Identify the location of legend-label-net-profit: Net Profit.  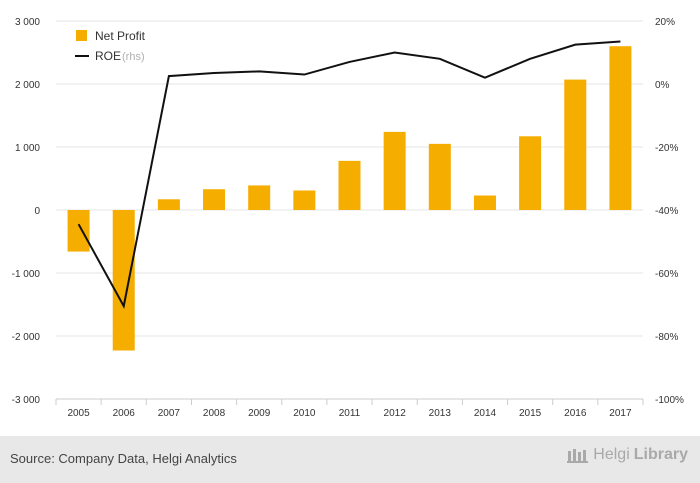
(120, 36).